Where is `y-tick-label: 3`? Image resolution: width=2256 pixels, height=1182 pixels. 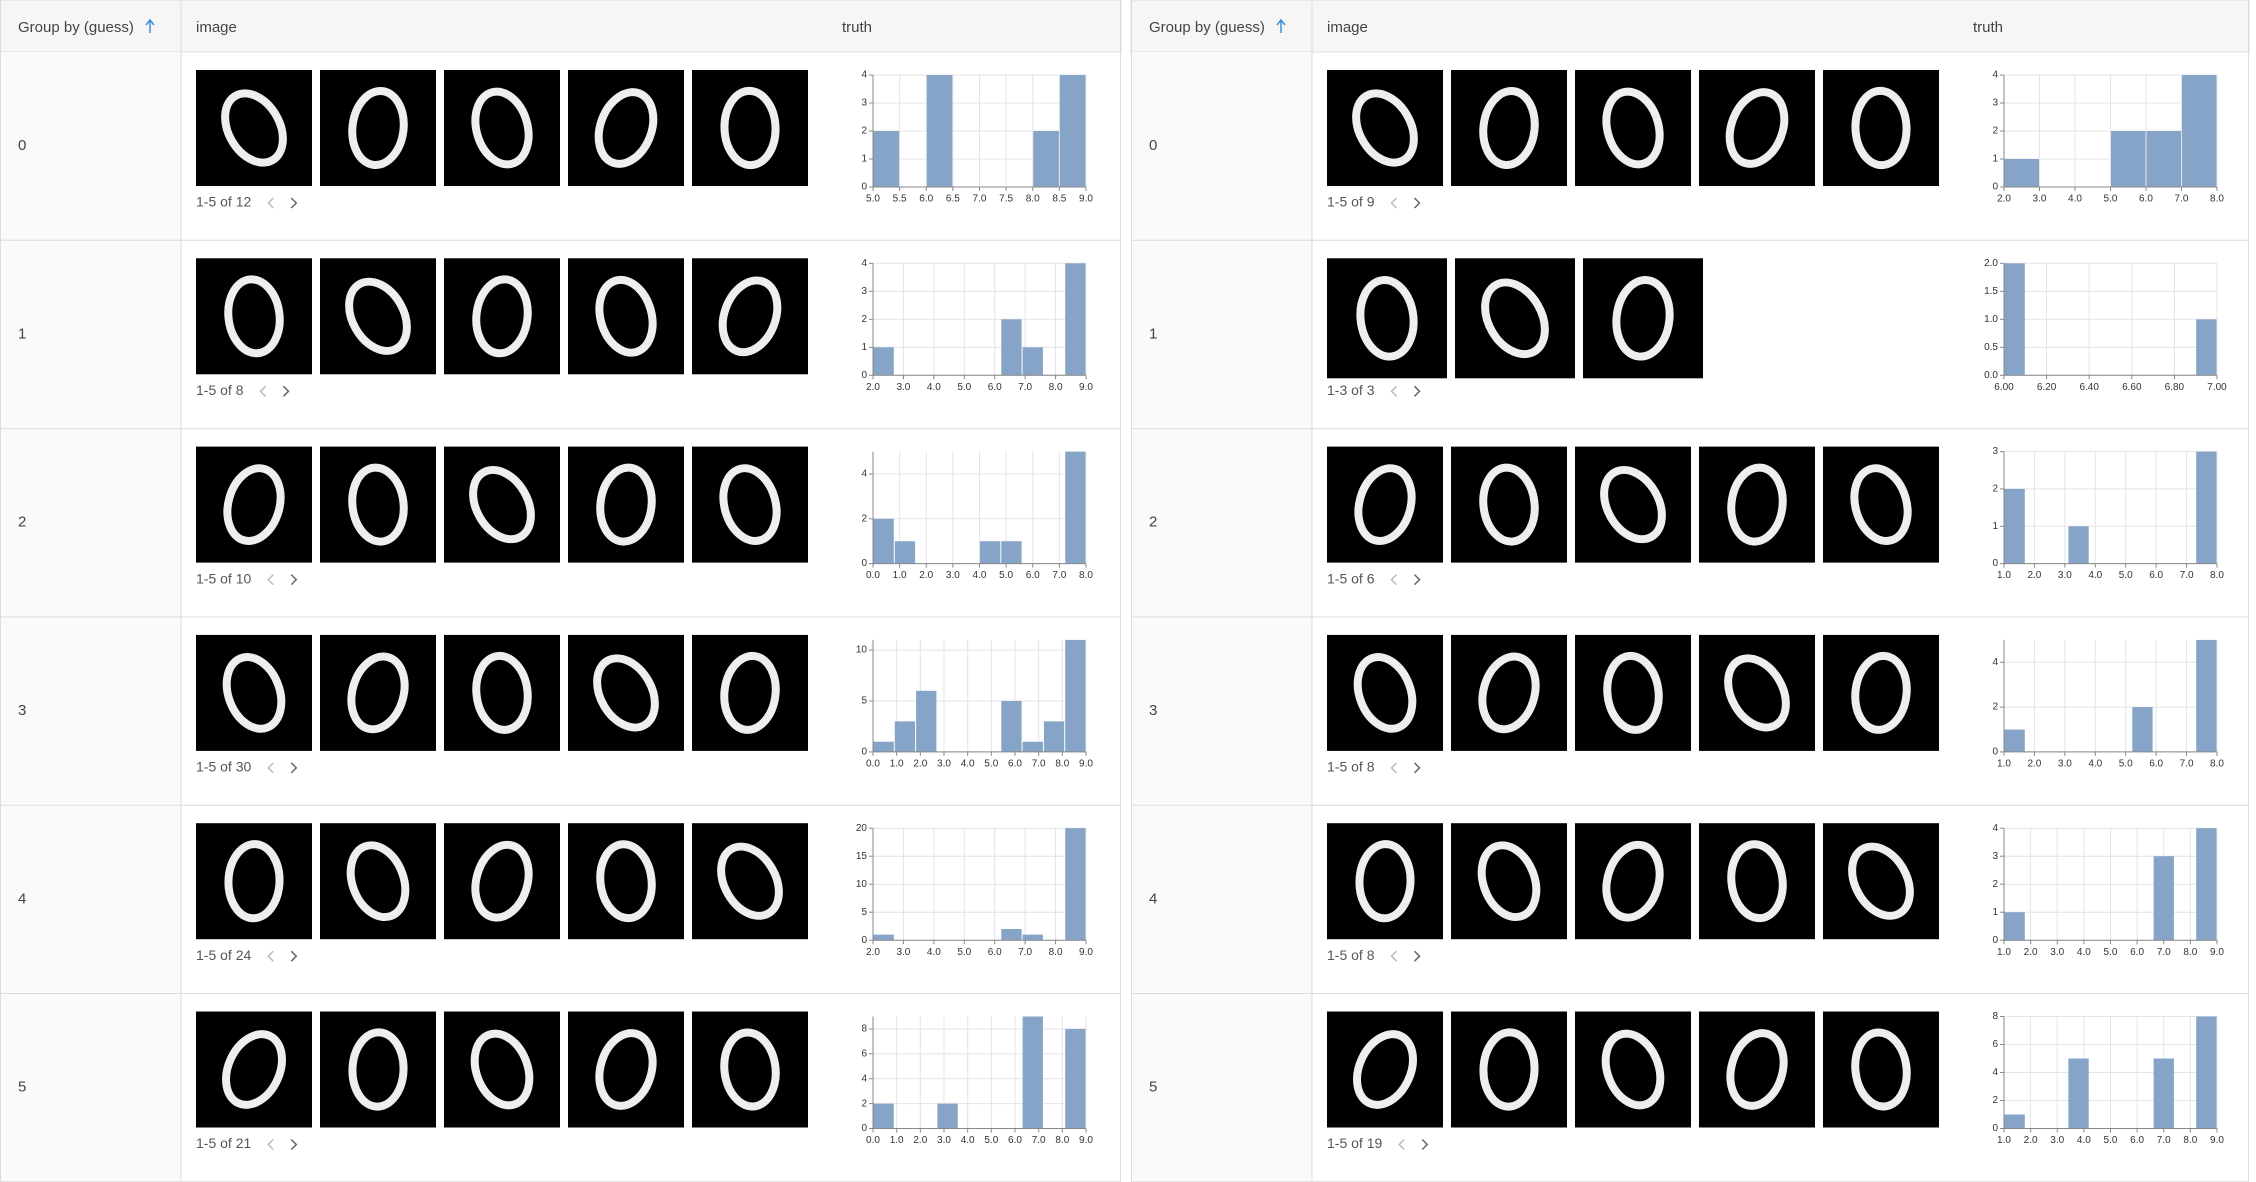 y-tick-label: 3 is located at coordinates (1995, 856).